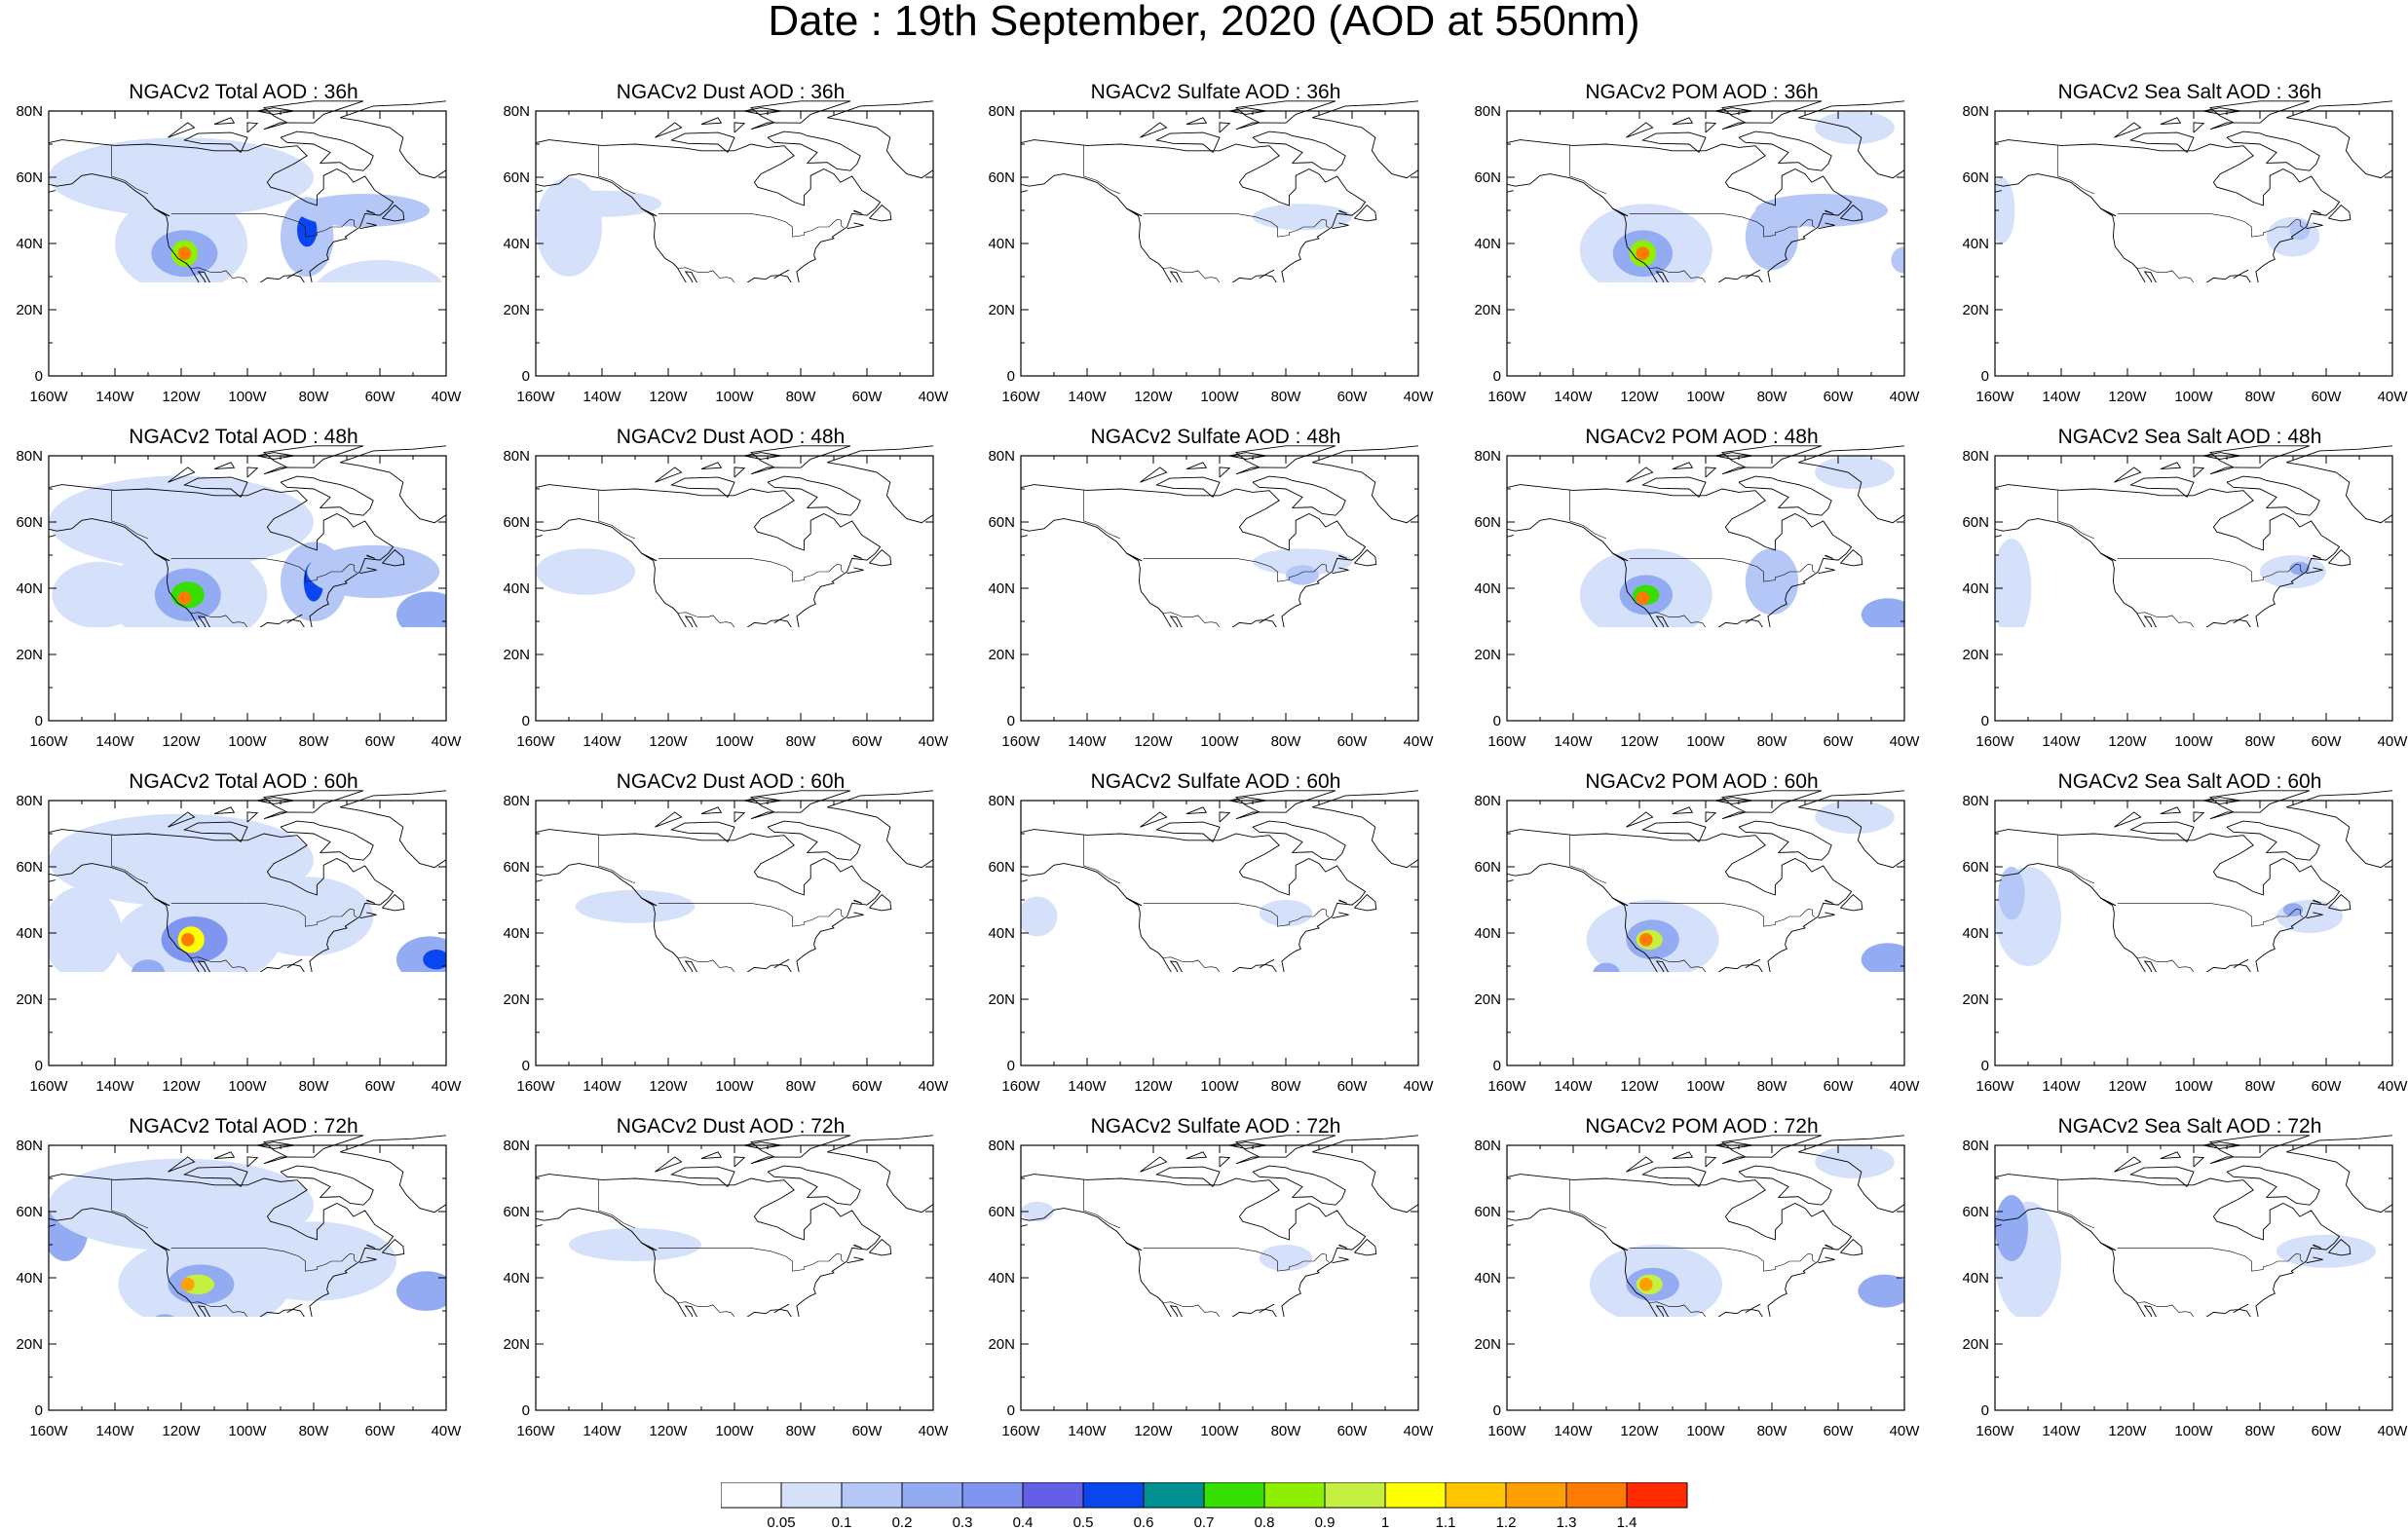 This screenshot has width=2408, height=1531. I want to click on y-tick-label: 40N, so click(1975, 244).